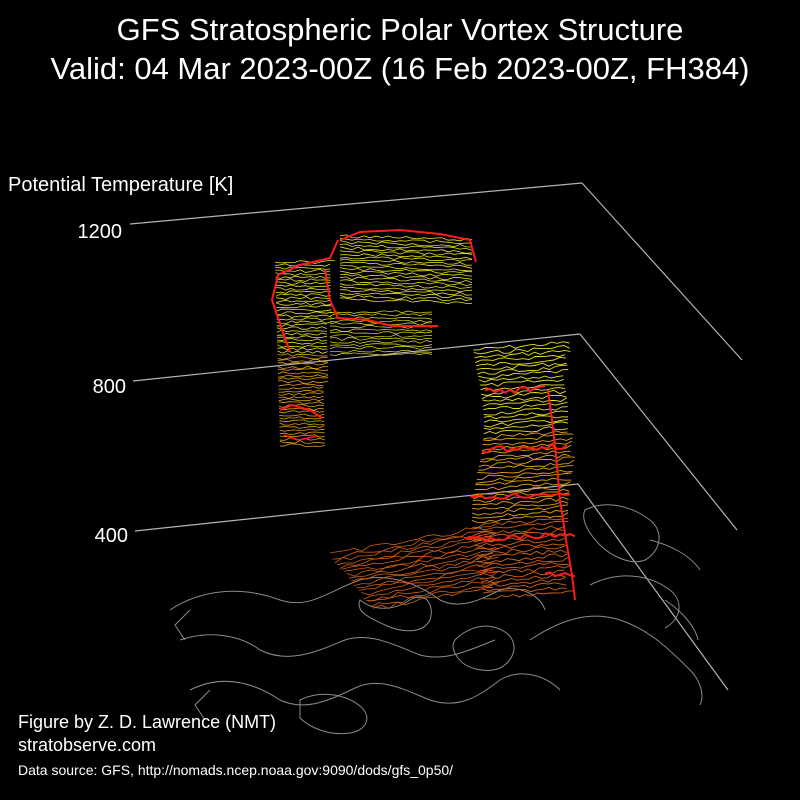 This screenshot has width=800, height=800. I want to click on grid-line-400-depth, so click(653, 587).